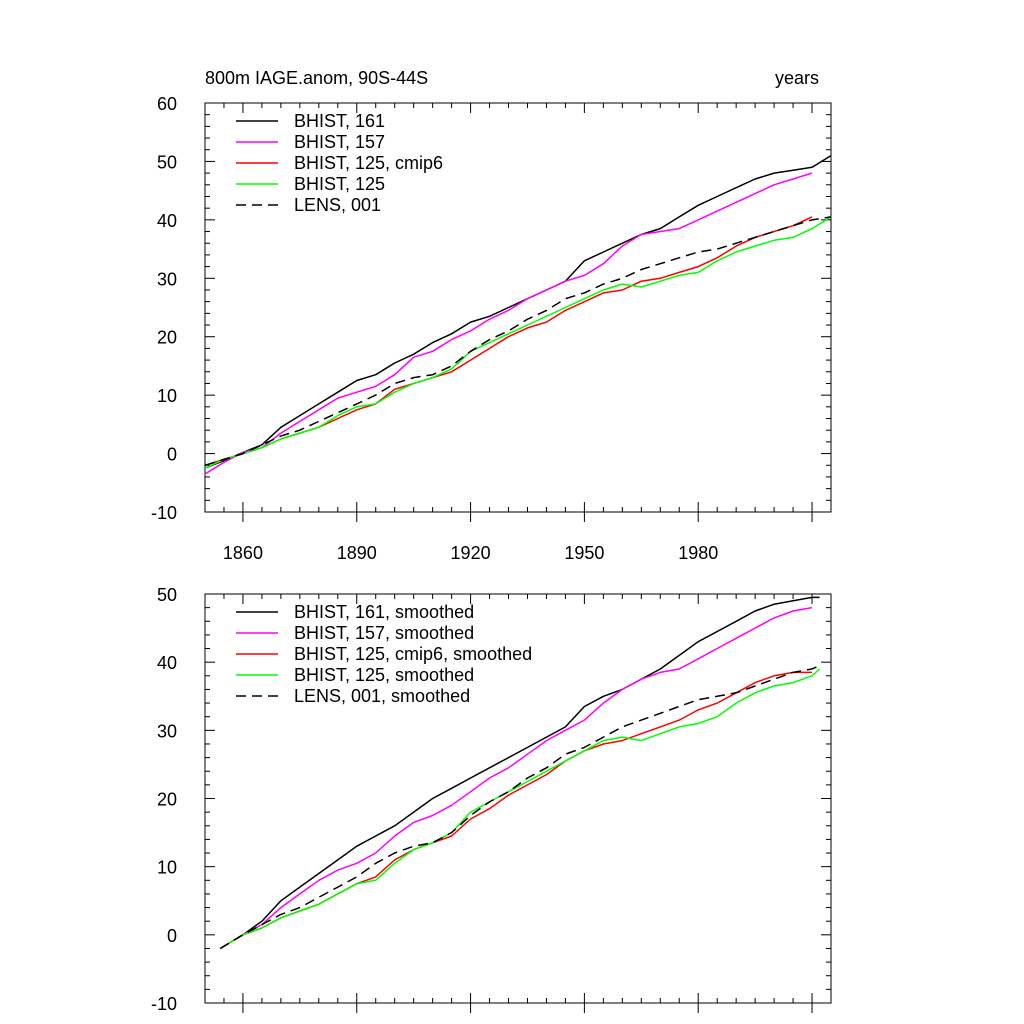  Describe the element at coordinates (797, 78) in the screenshot. I see `chart-units: years` at that location.